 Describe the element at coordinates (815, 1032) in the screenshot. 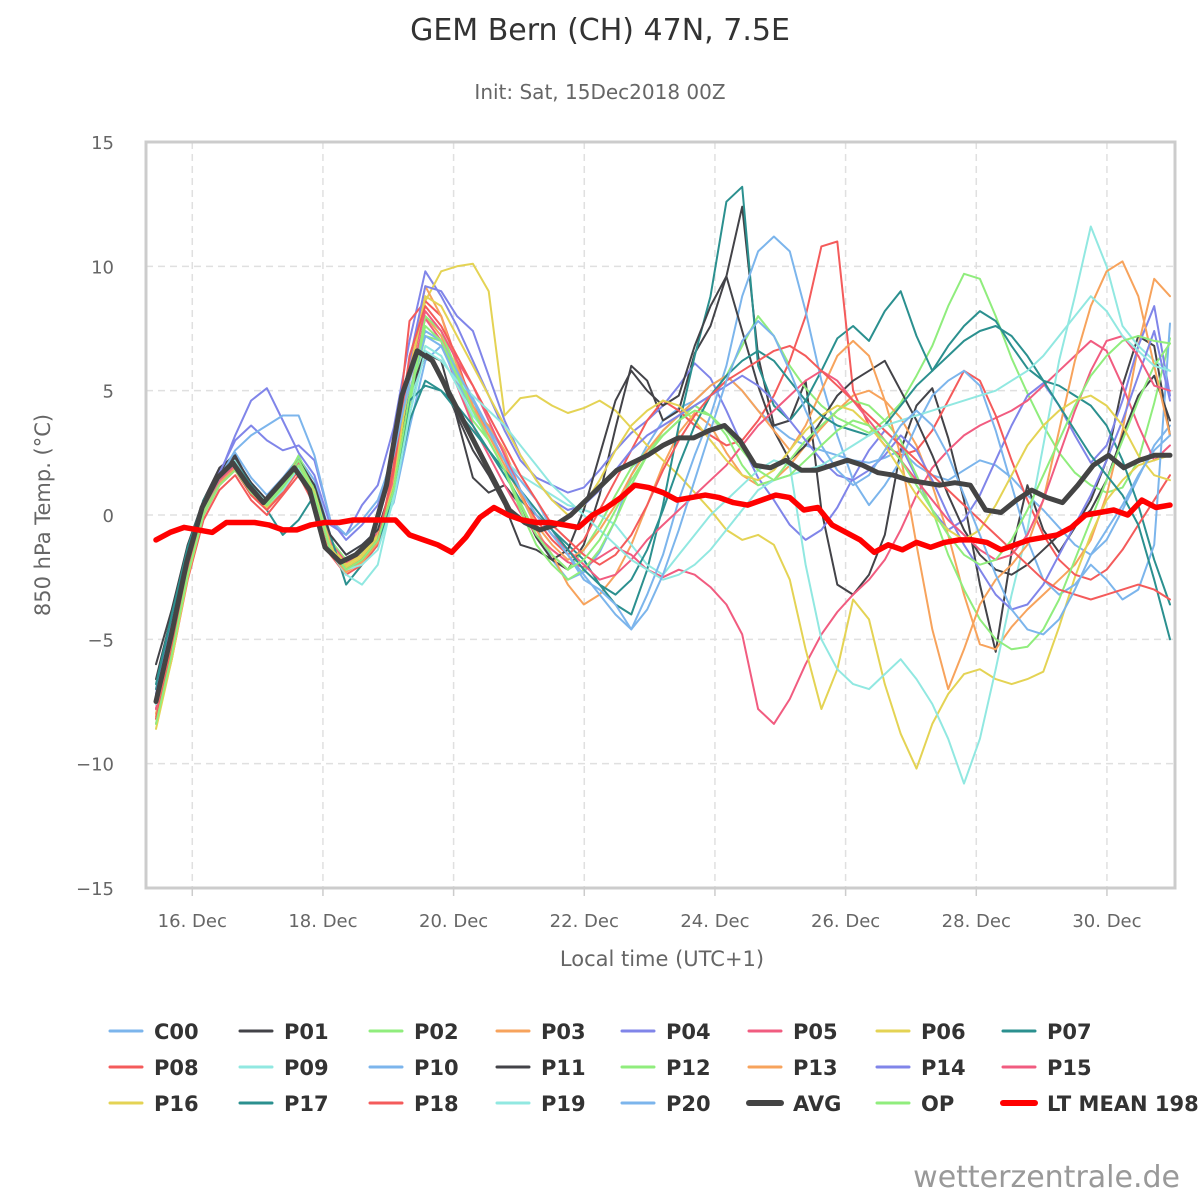

I see `legend-label: P05` at that location.